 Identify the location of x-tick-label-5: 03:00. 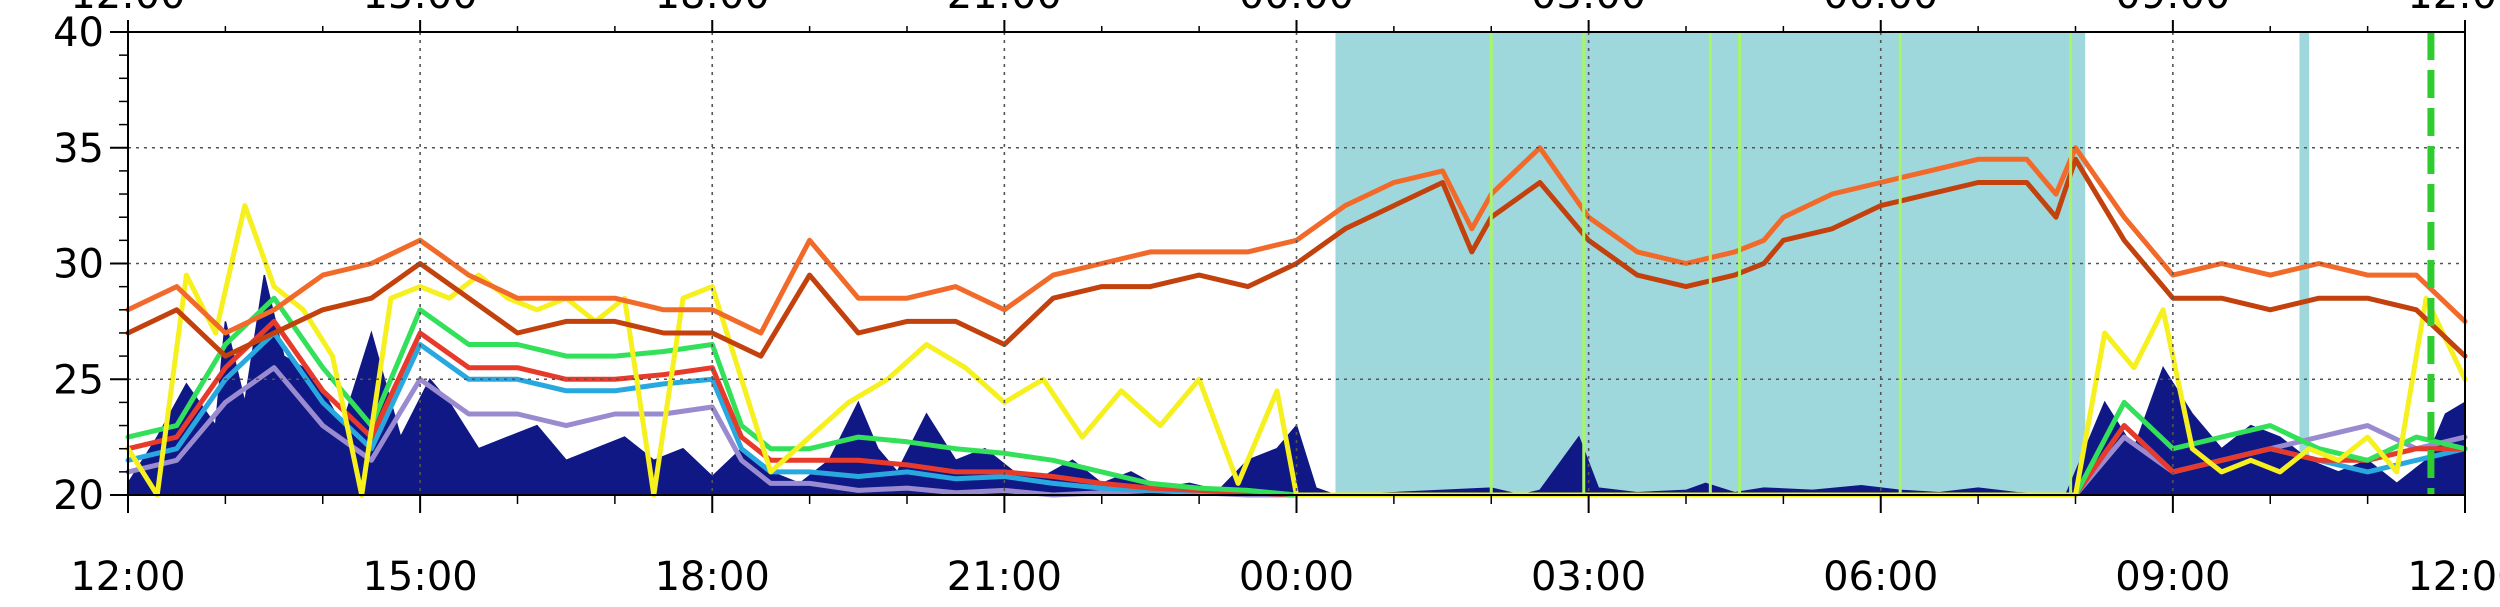
(1588, 577).